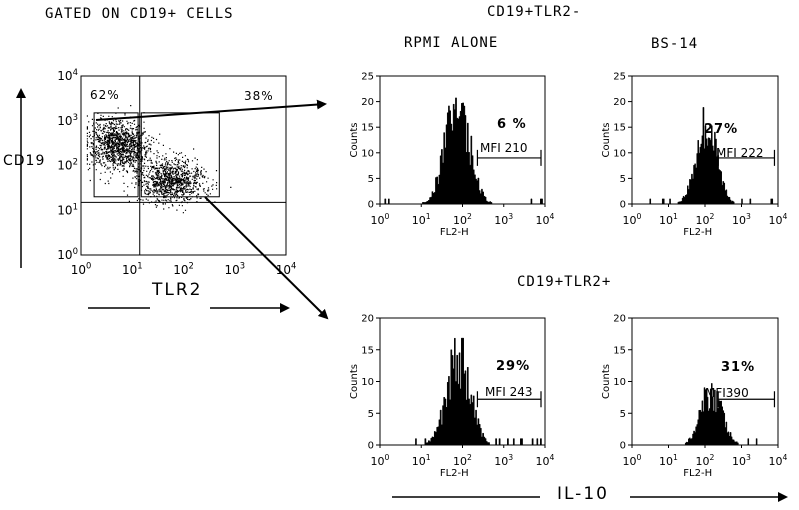 This screenshot has height=510, width=799. What do you see at coordinates (623, 414) in the screenshot?
I see `y-tick-label-4-5: 5` at bounding box center [623, 414].